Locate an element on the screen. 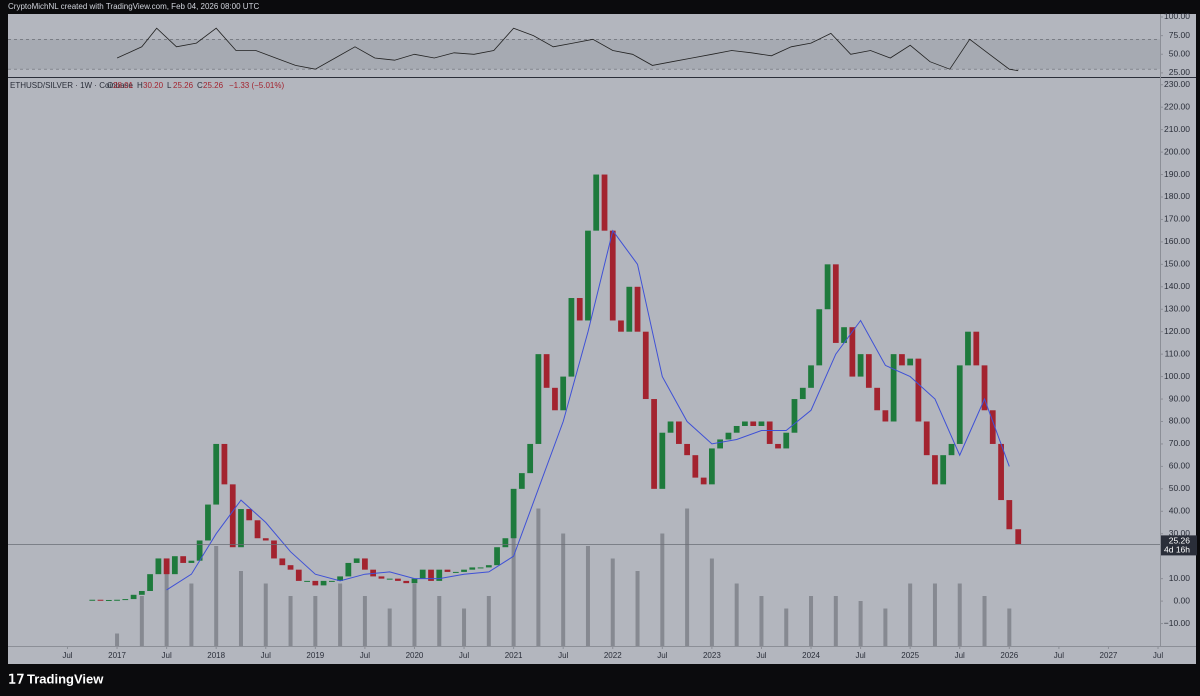  legend-value: 25.26 is located at coordinates (183, 85).